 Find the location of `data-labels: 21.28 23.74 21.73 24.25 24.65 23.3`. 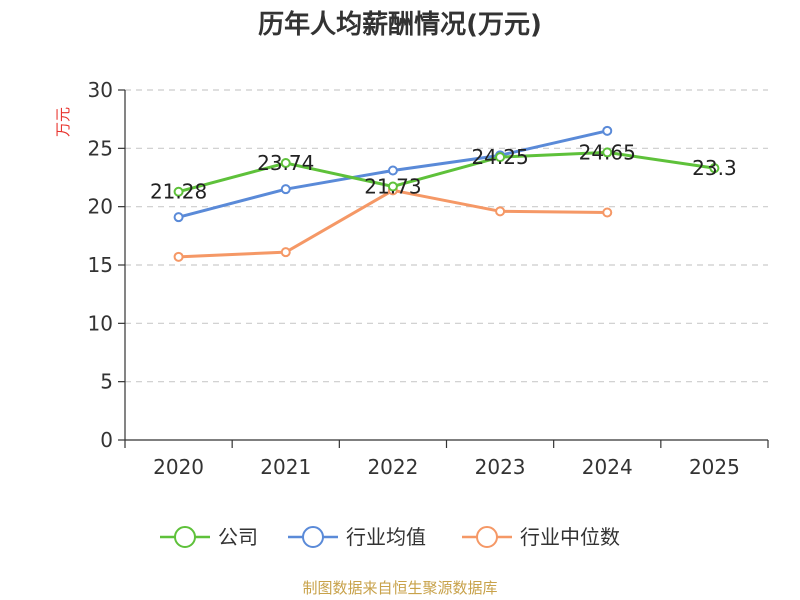

data-labels: 21.28 23.74 21.73 24.25 24.65 23.3 is located at coordinates (443, 171).